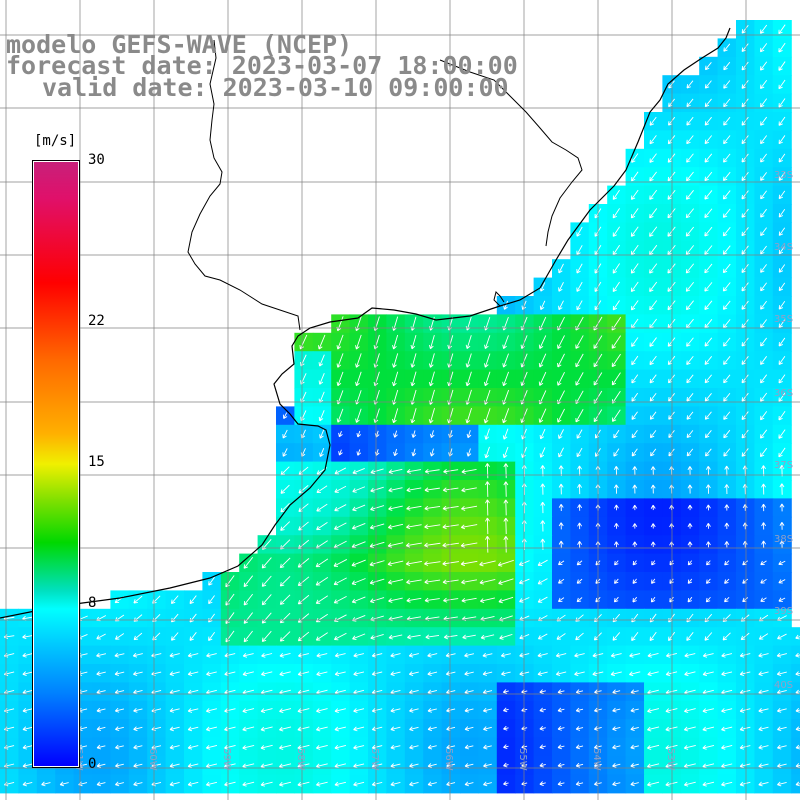 The height and width of the screenshot is (800, 800). Describe the element at coordinates (262, 65) in the screenshot. I see `title-line-2: forecast date: 2023-03-07 18:00:00` at that location.